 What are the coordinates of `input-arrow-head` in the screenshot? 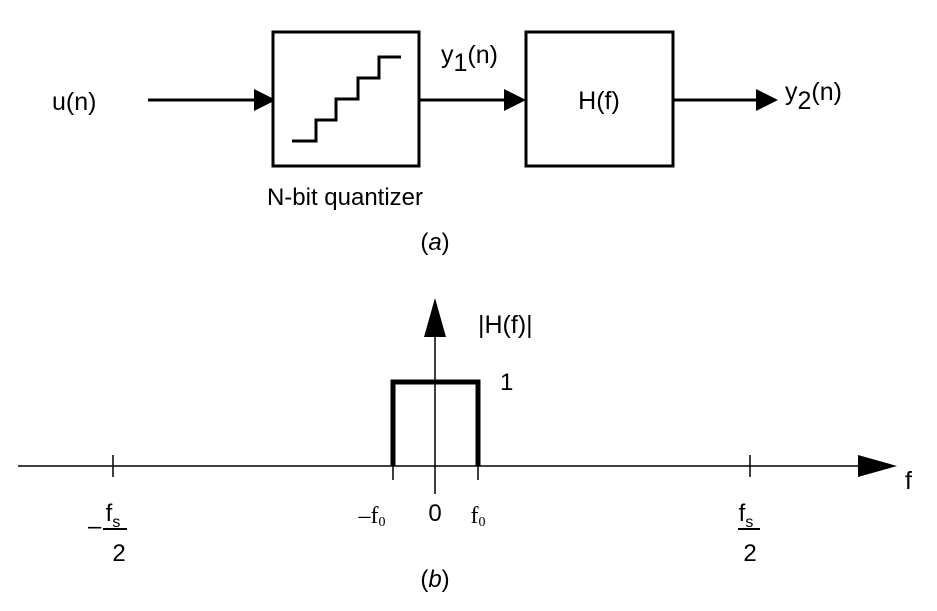 It's located at (265, 100).